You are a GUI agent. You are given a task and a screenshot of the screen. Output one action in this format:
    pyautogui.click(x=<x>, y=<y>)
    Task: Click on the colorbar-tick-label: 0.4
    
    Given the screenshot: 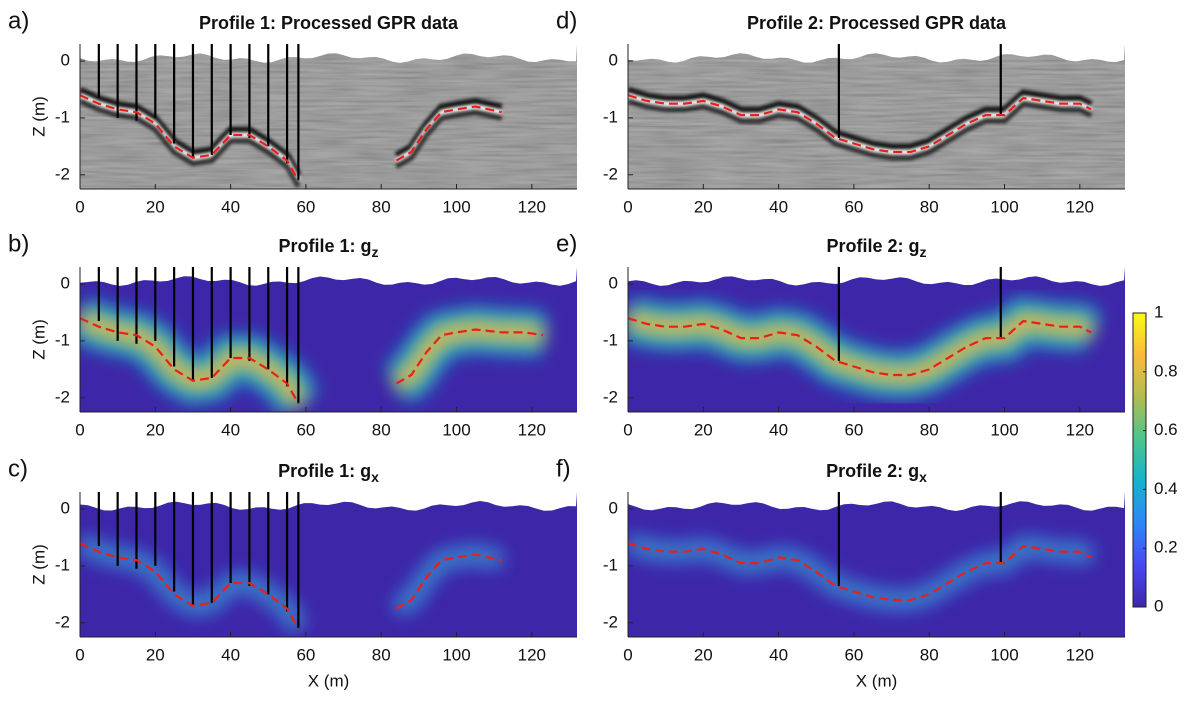 What is the action you would take?
    pyautogui.click(x=1166, y=488)
    